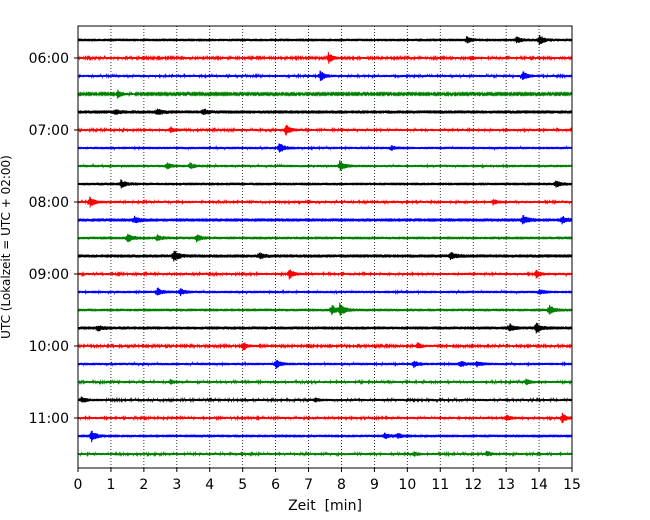 This screenshot has height=520, width=650. What do you see at coordinates (341, 485) in the screenshot?
I see `x-tick-label: 8` at bounding box center [341, 485].